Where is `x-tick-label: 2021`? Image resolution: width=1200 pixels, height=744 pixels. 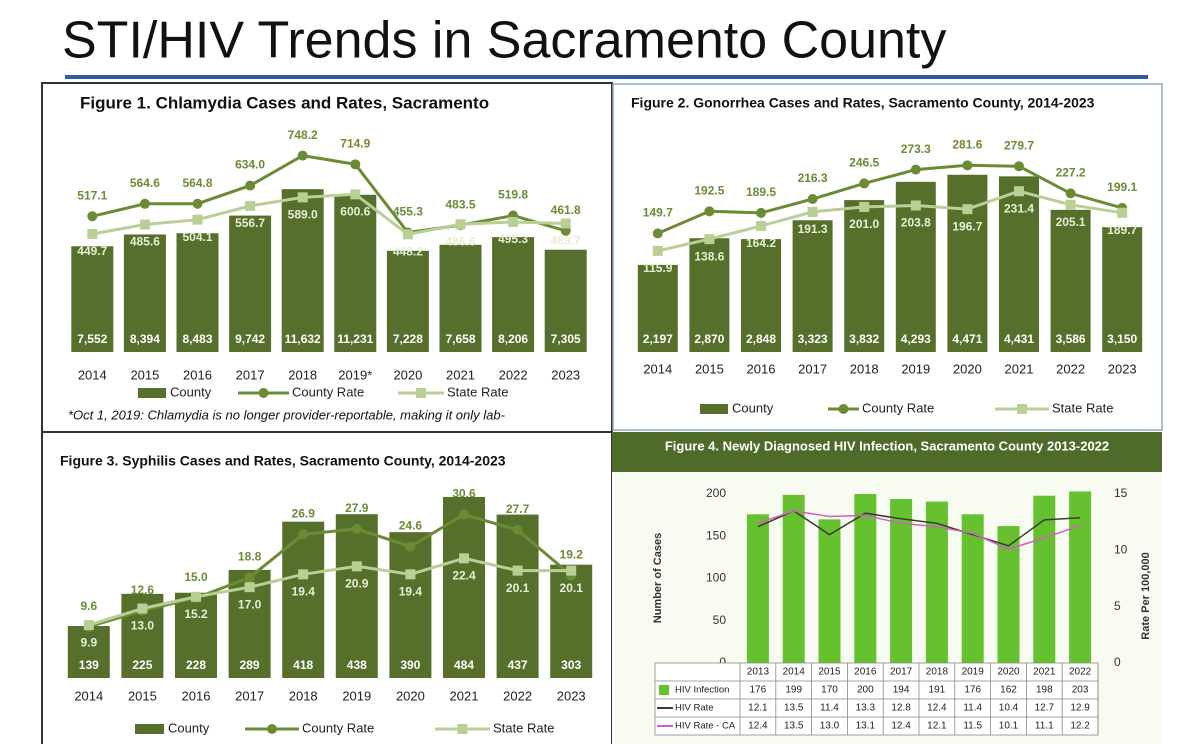
x-tick-label: 2021 is located at coordinates (1044, 672).